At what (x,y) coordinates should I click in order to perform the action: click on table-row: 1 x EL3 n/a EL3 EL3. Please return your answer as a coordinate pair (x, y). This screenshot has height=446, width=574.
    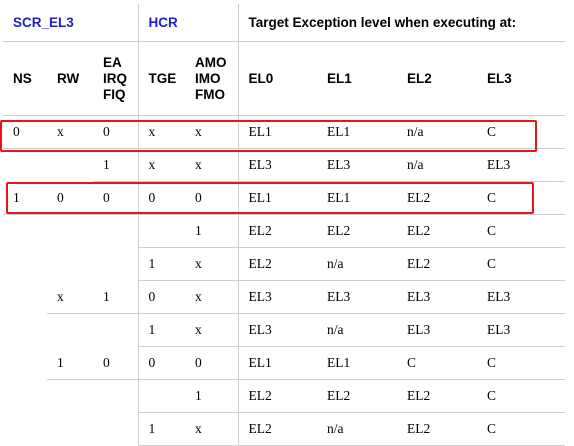
    Looking at the image, I should click on (284, 330).